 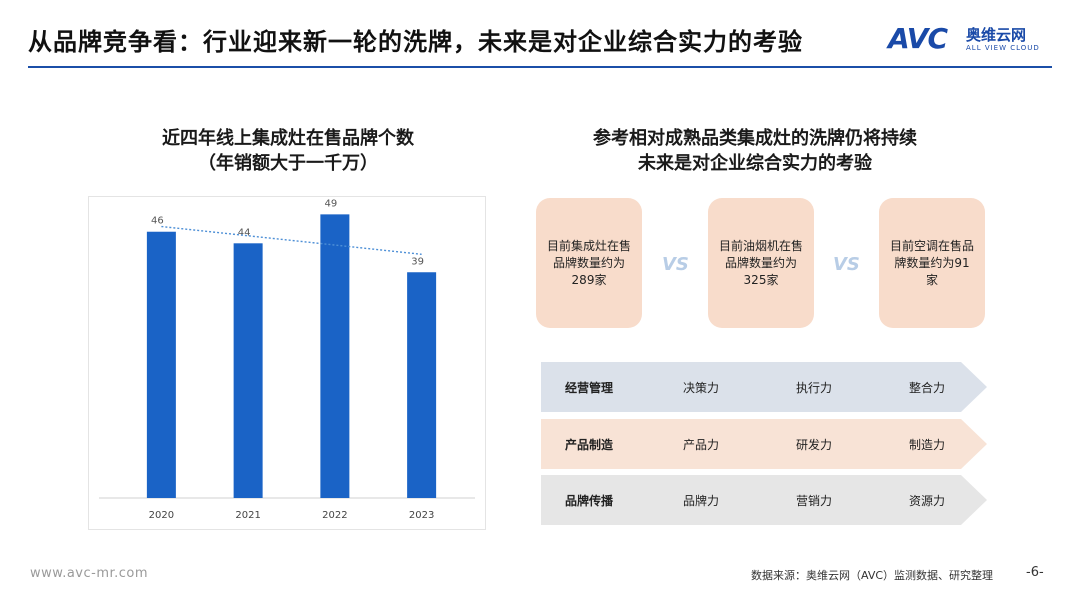 I want to click on tick-label-2022: 2022, so click(x=334, y=515).